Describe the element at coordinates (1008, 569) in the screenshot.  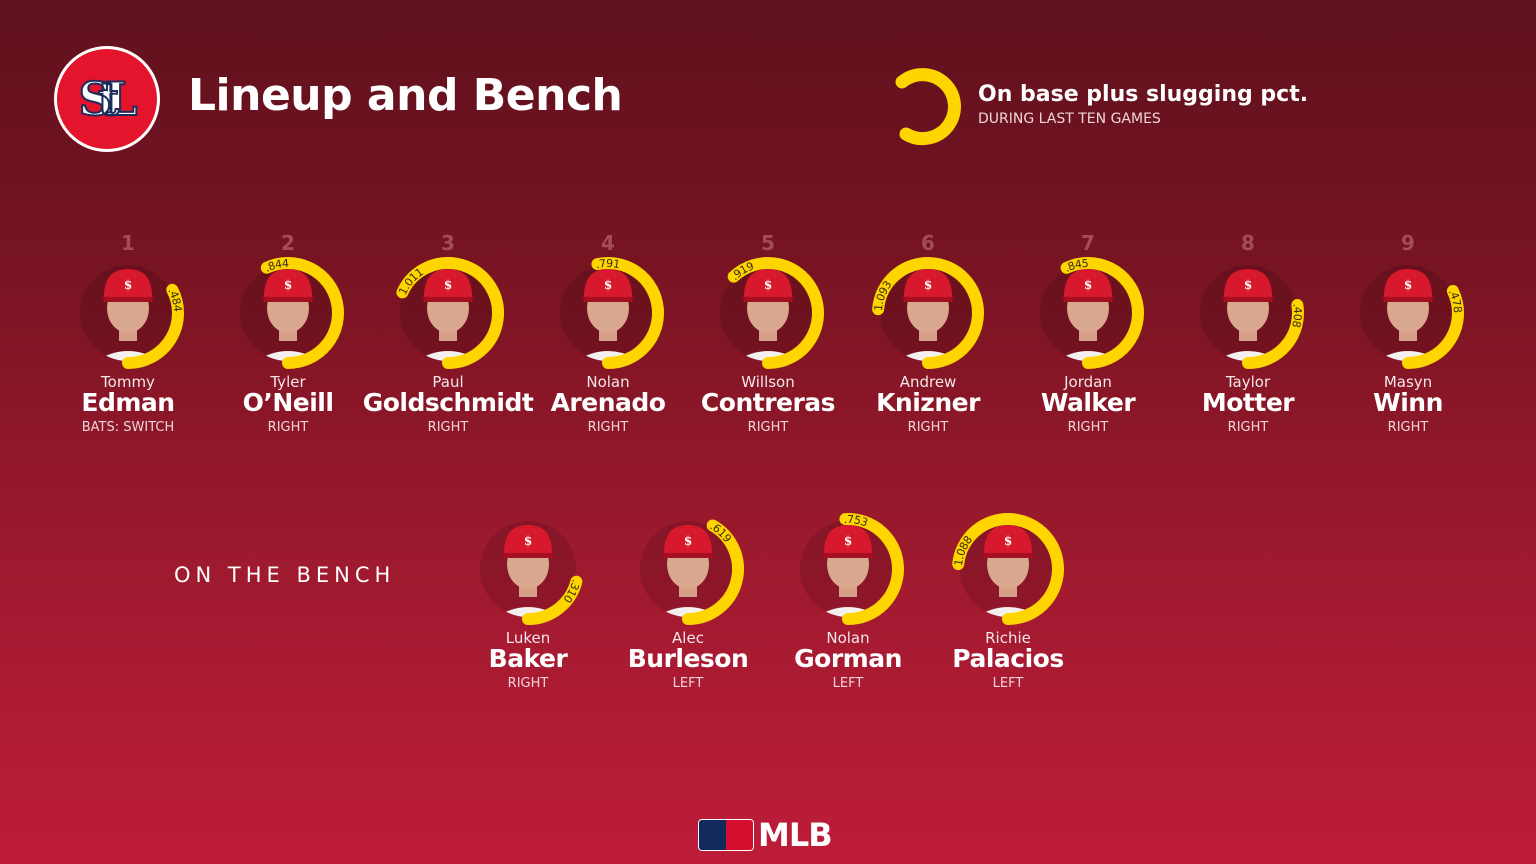
I see `ops-arc-chart: $ 1.088` at that location.